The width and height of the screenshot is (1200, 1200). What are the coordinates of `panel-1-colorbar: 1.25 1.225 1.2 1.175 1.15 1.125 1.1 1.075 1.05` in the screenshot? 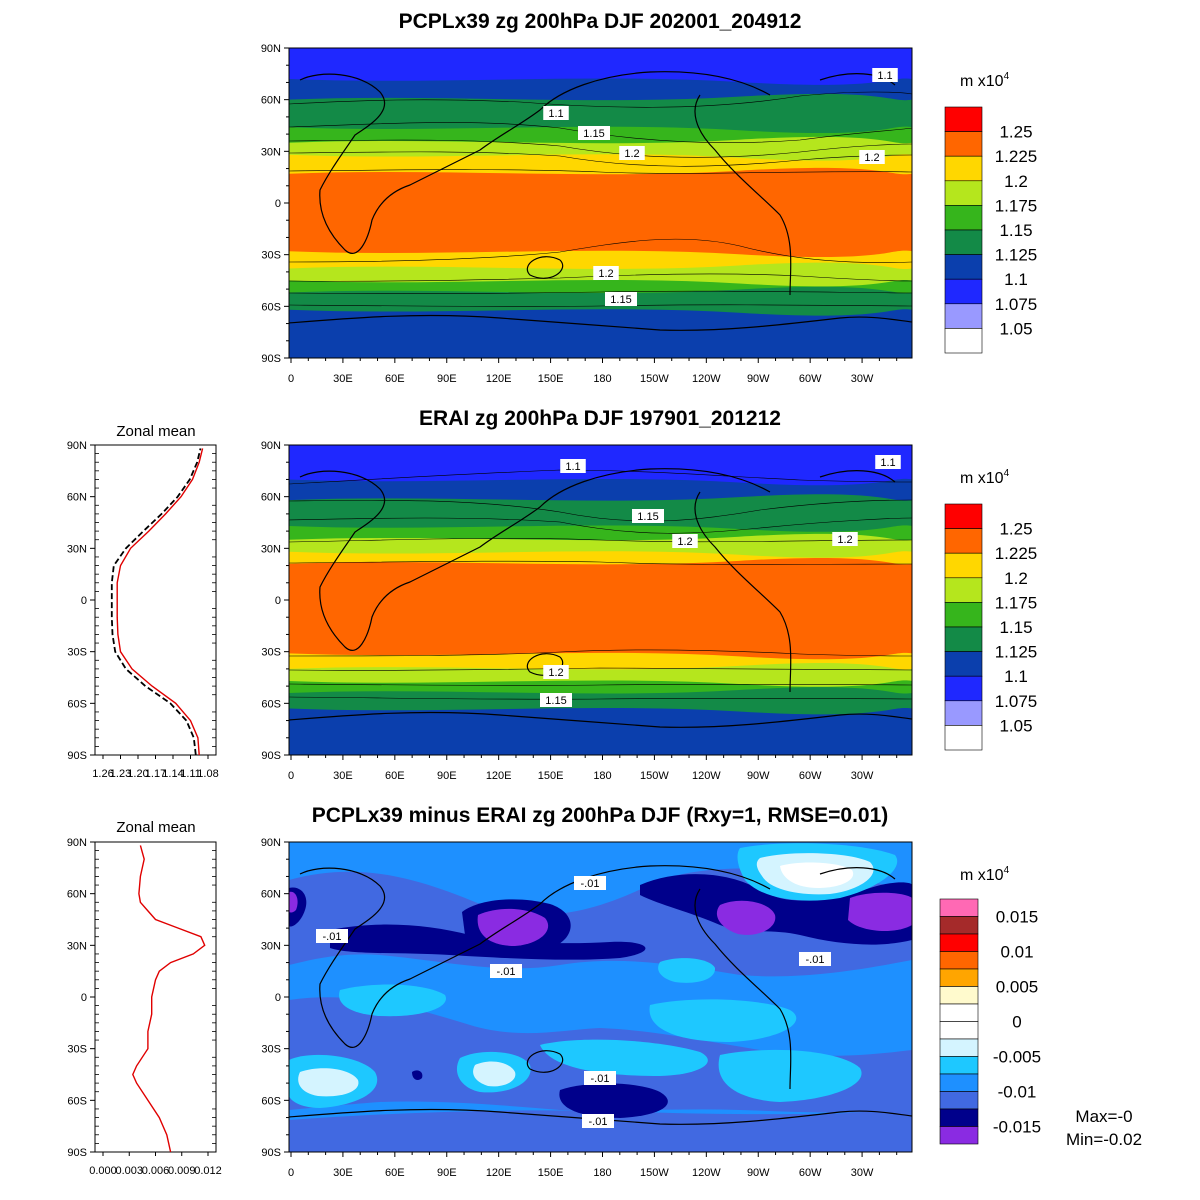 It's located at (991, 230).